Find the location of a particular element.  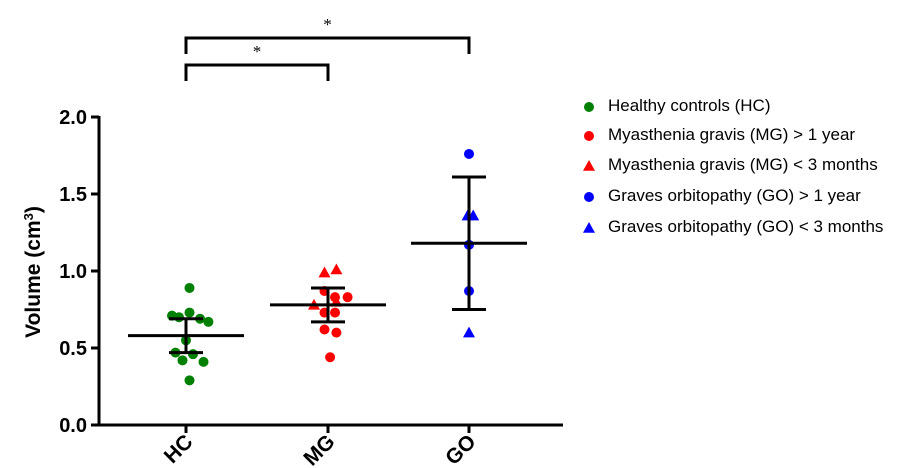

legend-item: Graves orbitopathy (GO) > 1 year is located at coordinates (719, 196).